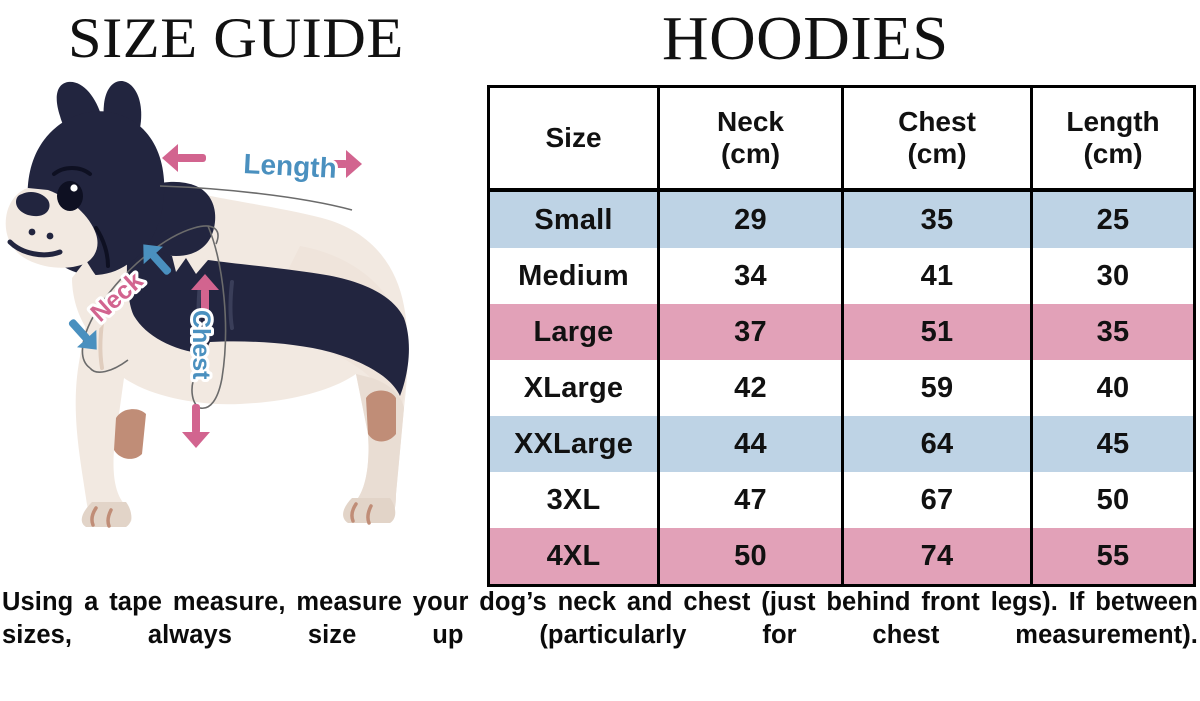 This screenshot has width=1200, height=701. I want to click on cell-size: Medium, so click(573, 276).